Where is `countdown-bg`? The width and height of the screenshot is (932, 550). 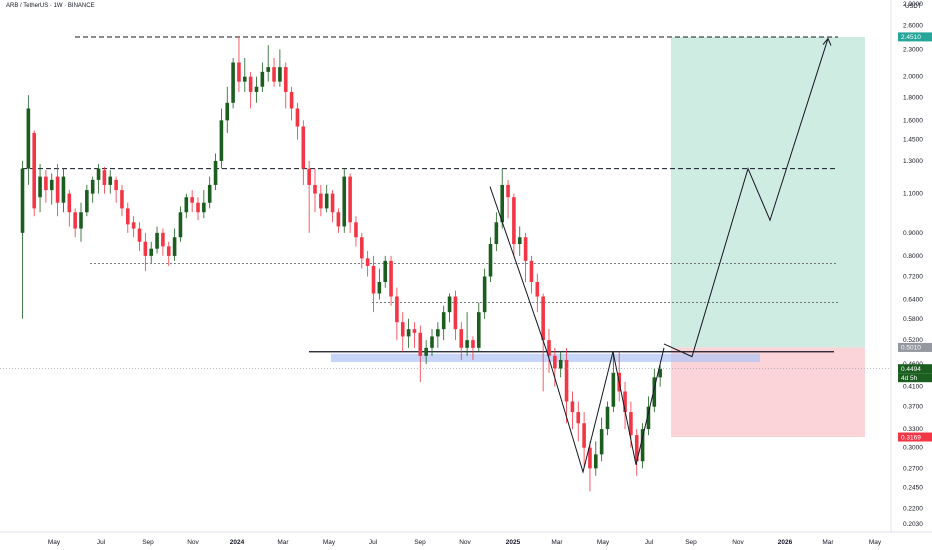 countdown-bg is located at coordinates (915, 378).